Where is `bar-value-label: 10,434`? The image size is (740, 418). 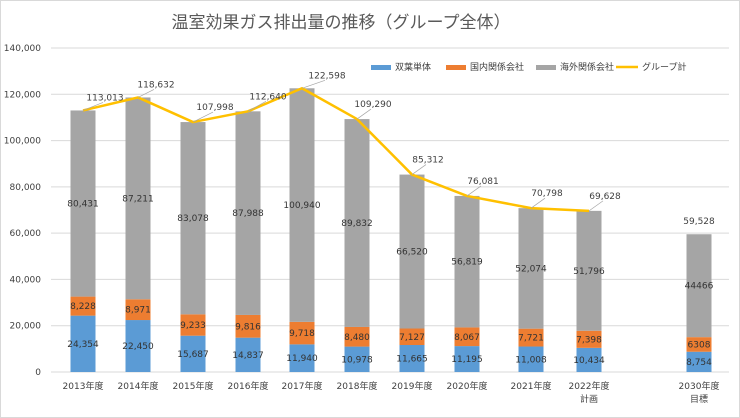
bar-value-label: 10,434 is located at coordinates (589, 361).